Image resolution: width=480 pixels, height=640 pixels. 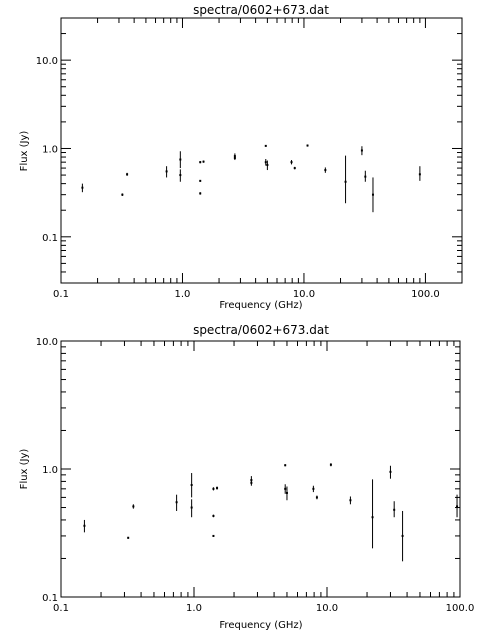 I want to click on chart-title: spectra/0602+673.dat, so click(x=261, y=10).